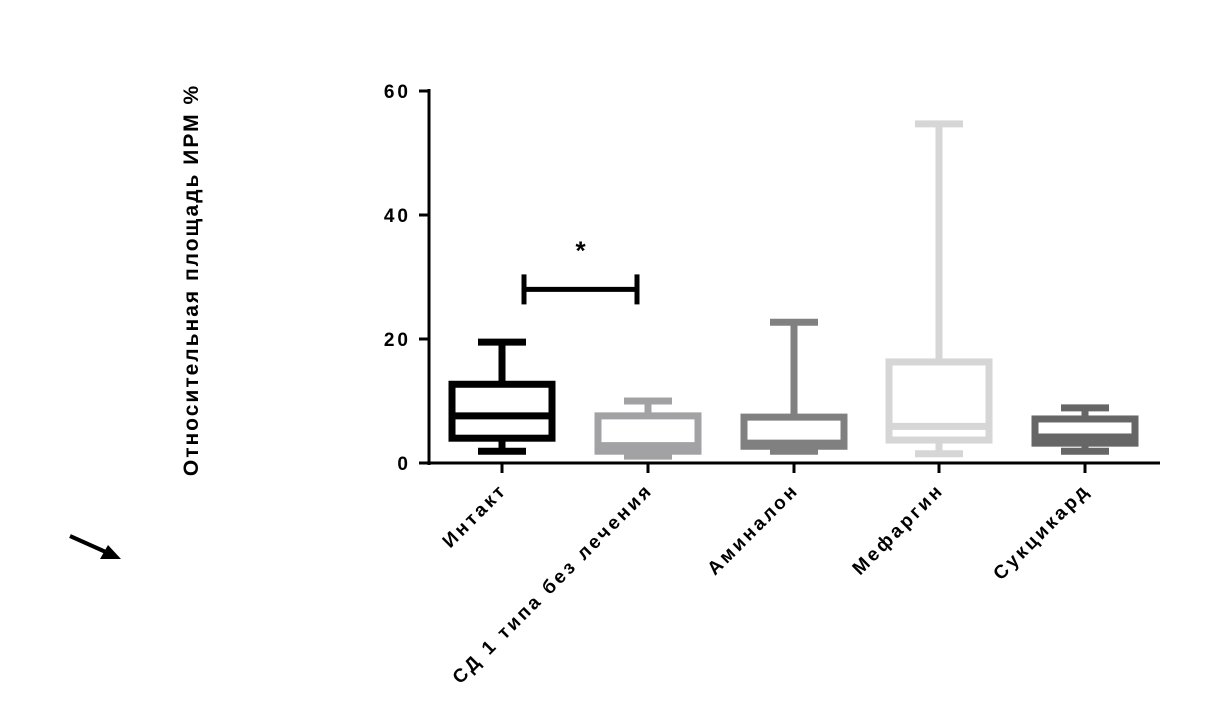  Describe the element at coordinates (1042, 532) in the screenshot. I see `x-tick-label: Сукцикард` at that location.